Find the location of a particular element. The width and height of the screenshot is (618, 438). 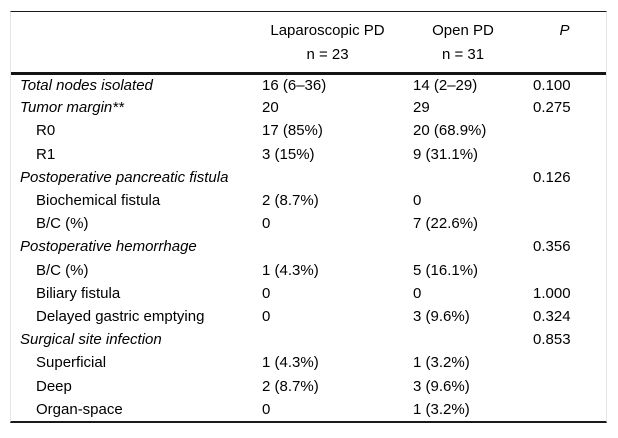

cell-laparoscopic: 3 (15%) is located at coordinates (288, 154).